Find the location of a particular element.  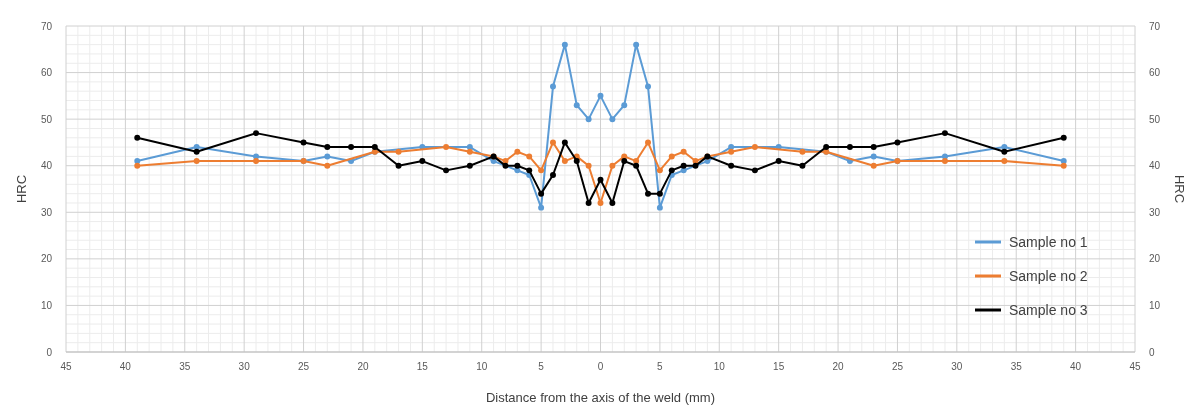

y2-tick-label: 0 is located at coordinates (1152, 352).